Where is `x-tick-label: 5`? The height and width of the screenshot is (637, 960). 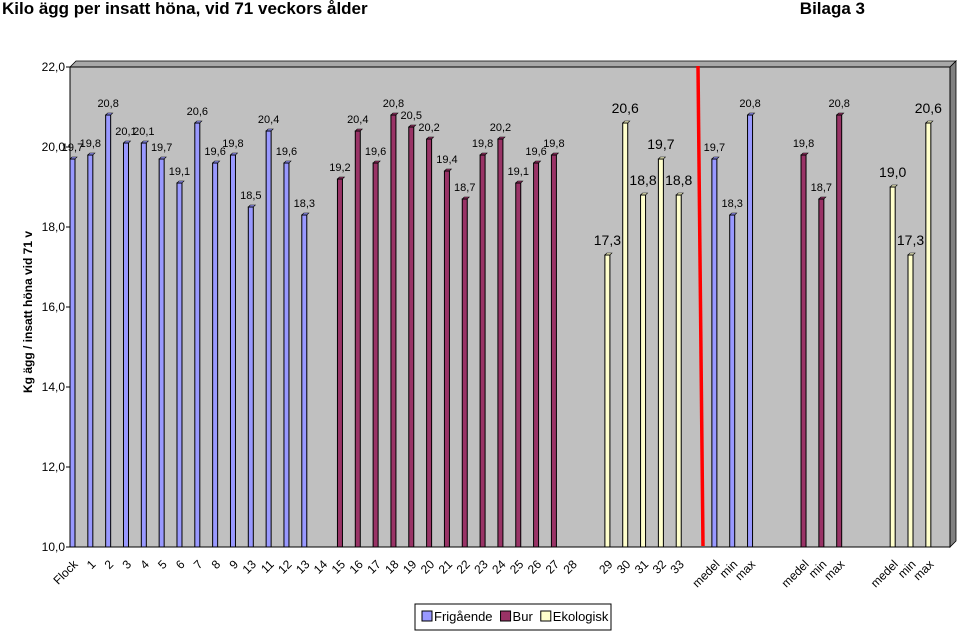
x-tick-label: 5 is located at coordinates (162, 564).